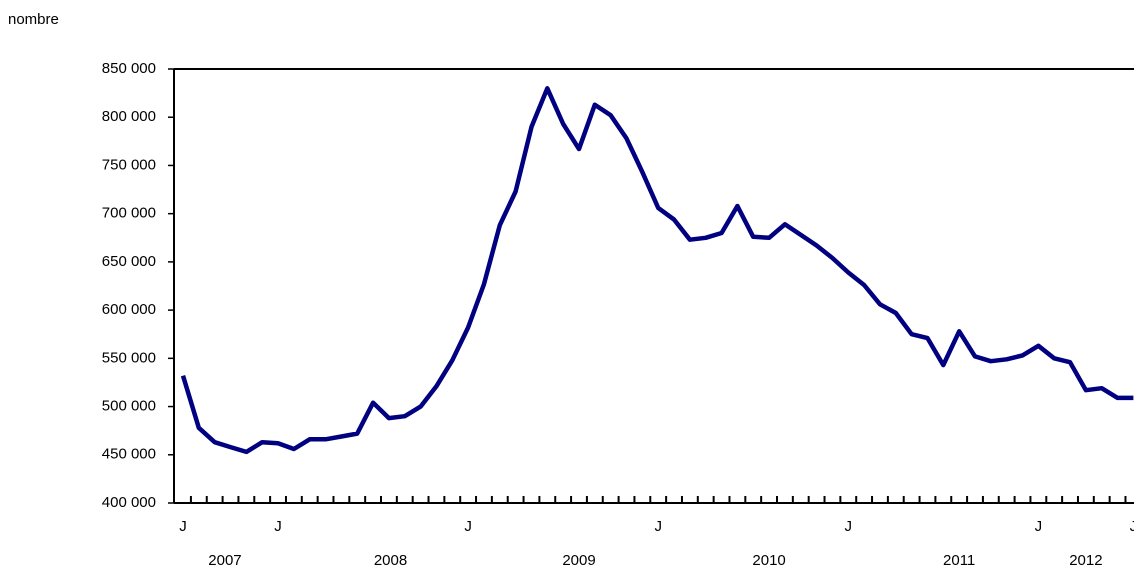 The width and height of the screenshot is (1134, 571). Describe the element at coordinates (129, 357) in the screenshot. I see `y-tick-label: 550 000` at that location.